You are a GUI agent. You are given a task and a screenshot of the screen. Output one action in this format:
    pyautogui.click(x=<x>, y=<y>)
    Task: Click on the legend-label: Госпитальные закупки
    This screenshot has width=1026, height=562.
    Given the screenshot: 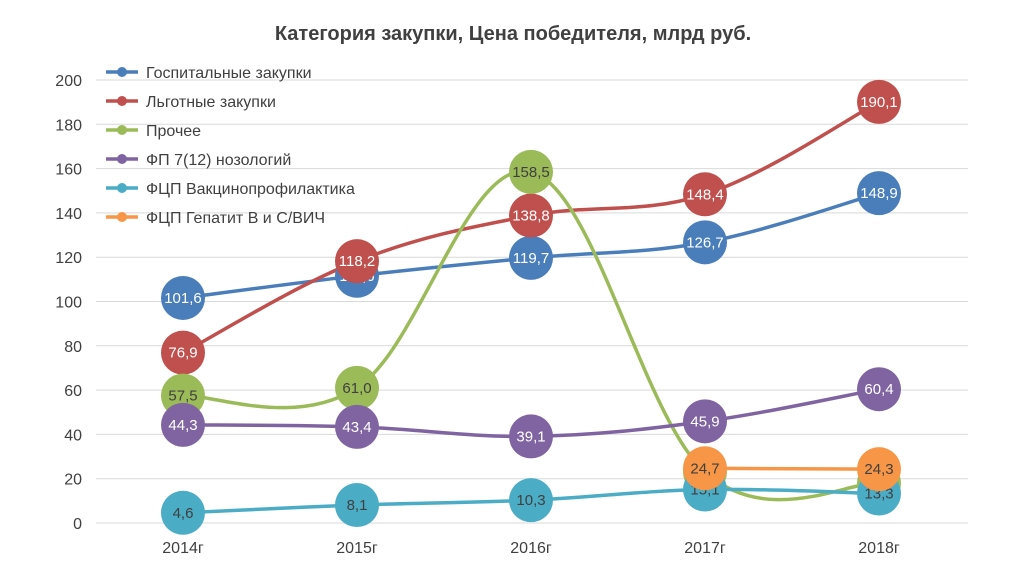 What is the action you would take?
    pyautogui.click(x=229, y=73)
    